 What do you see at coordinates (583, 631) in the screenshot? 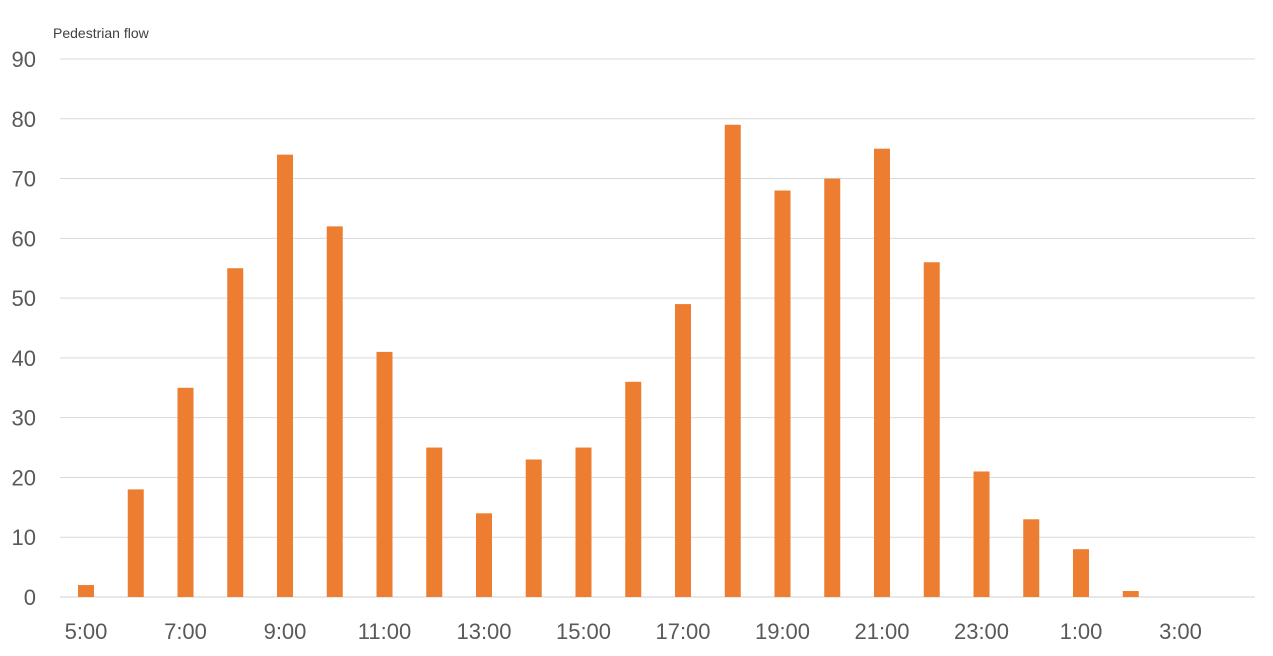
I see `x-tick-label: 15:00` at bounding box center [583, 631].